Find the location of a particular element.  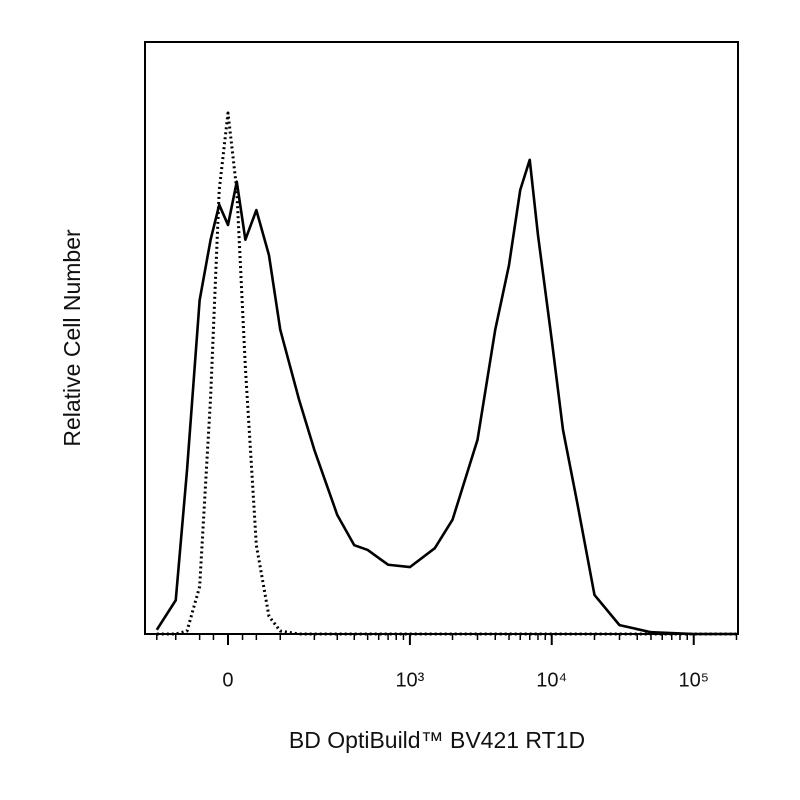

x-axis-label: BD OptiBuild™ BV421 RT1D is located at coordinates (437, 740).